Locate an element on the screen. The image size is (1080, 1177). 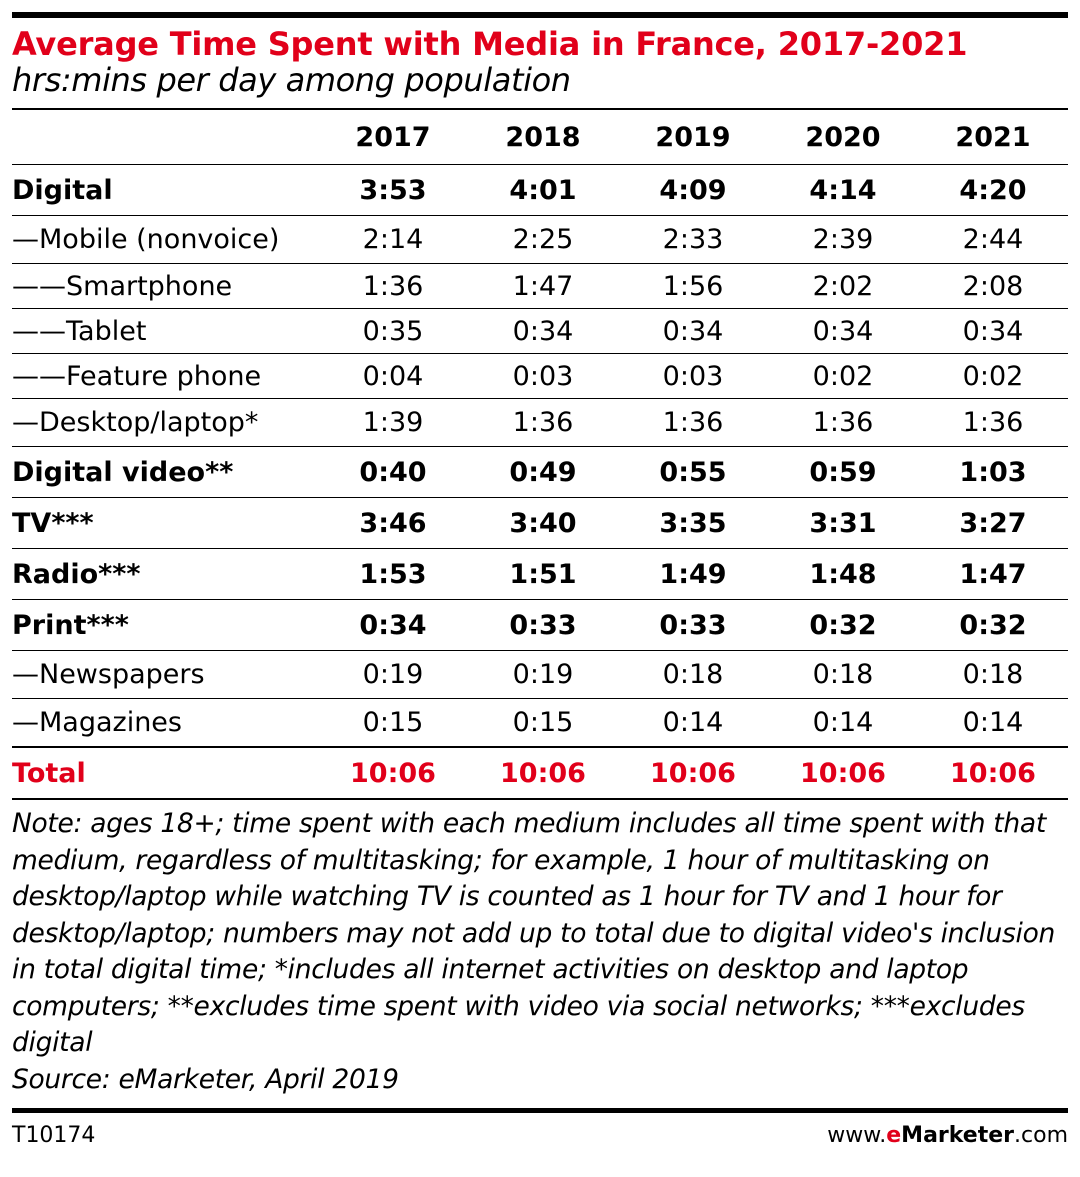
table-cell: 1:49 is located at coordinates (693, 574).